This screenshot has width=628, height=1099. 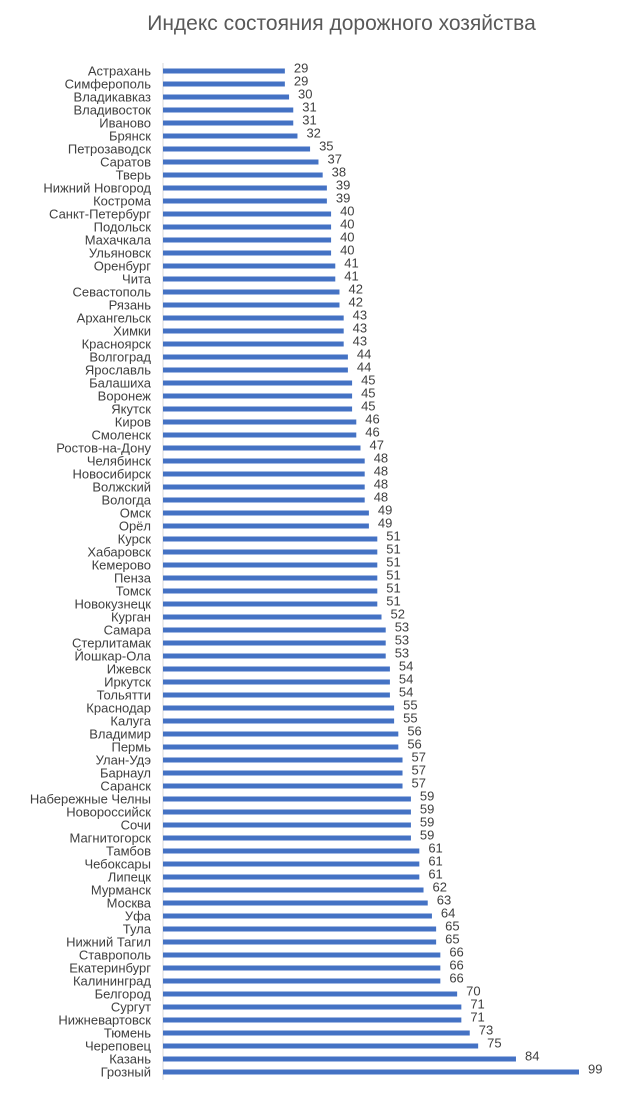 I want to click on category-label: Нижневартовск, so click(x=104, y=1020).